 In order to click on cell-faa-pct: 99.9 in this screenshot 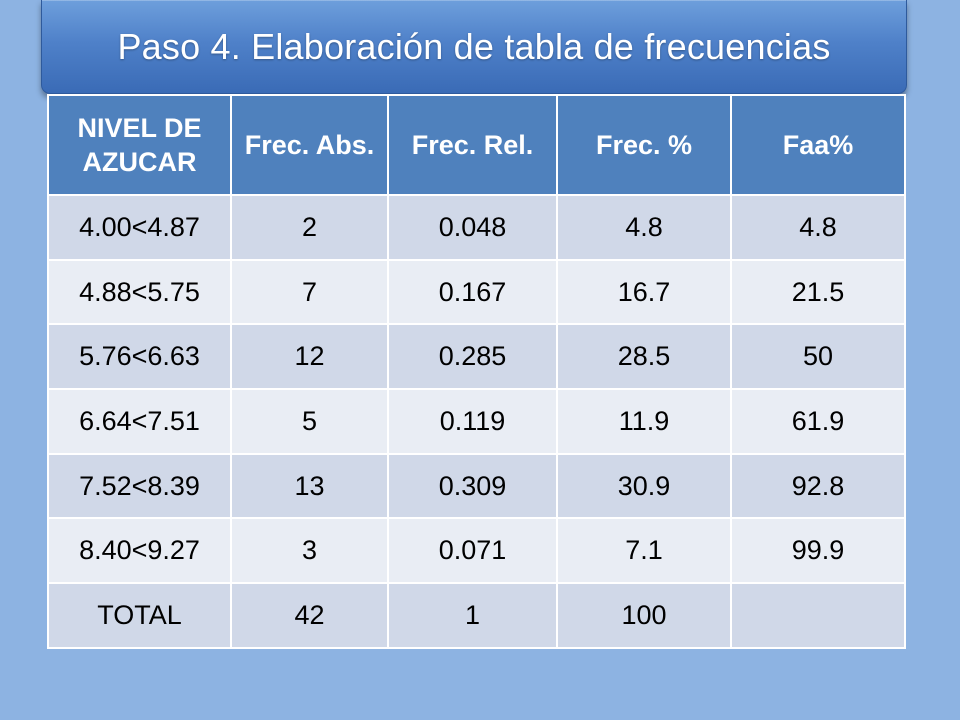, I will do `click(818, 551)`.